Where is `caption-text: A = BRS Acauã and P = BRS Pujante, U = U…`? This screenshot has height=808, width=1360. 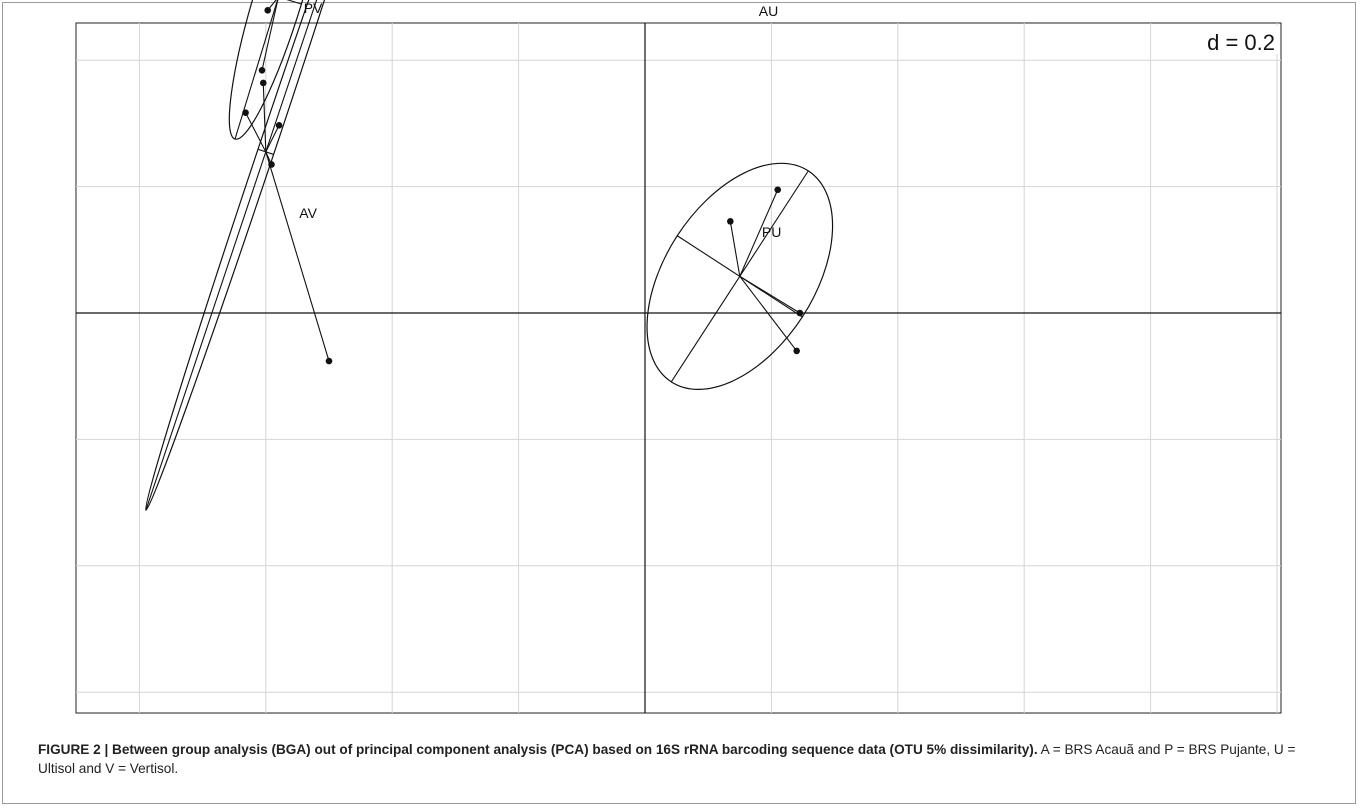 caption-text: A = BRS Acauã and P = BRS Pujante, U = U… is located at coordinates (667, 759).